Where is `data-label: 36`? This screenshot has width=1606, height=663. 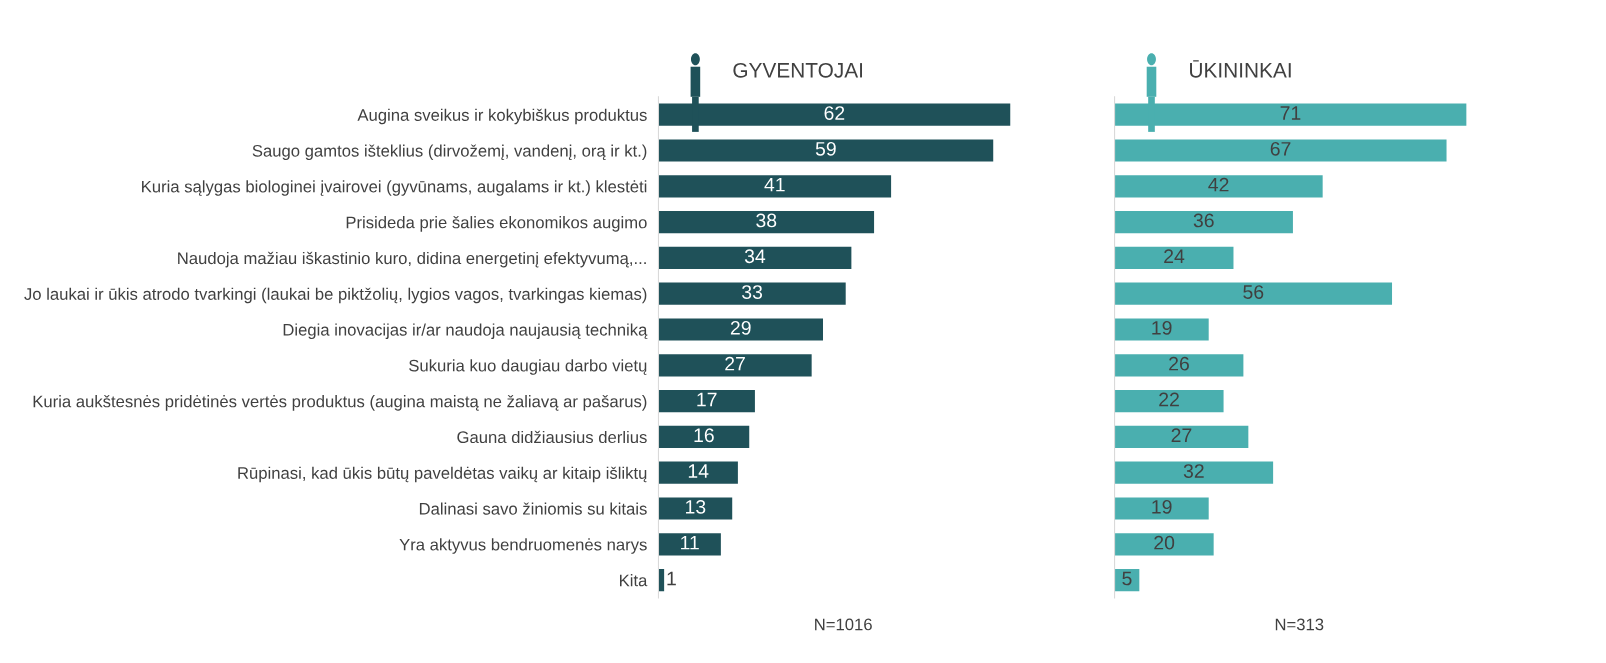 data-label: 36 is located at coordinates (1203, 220).